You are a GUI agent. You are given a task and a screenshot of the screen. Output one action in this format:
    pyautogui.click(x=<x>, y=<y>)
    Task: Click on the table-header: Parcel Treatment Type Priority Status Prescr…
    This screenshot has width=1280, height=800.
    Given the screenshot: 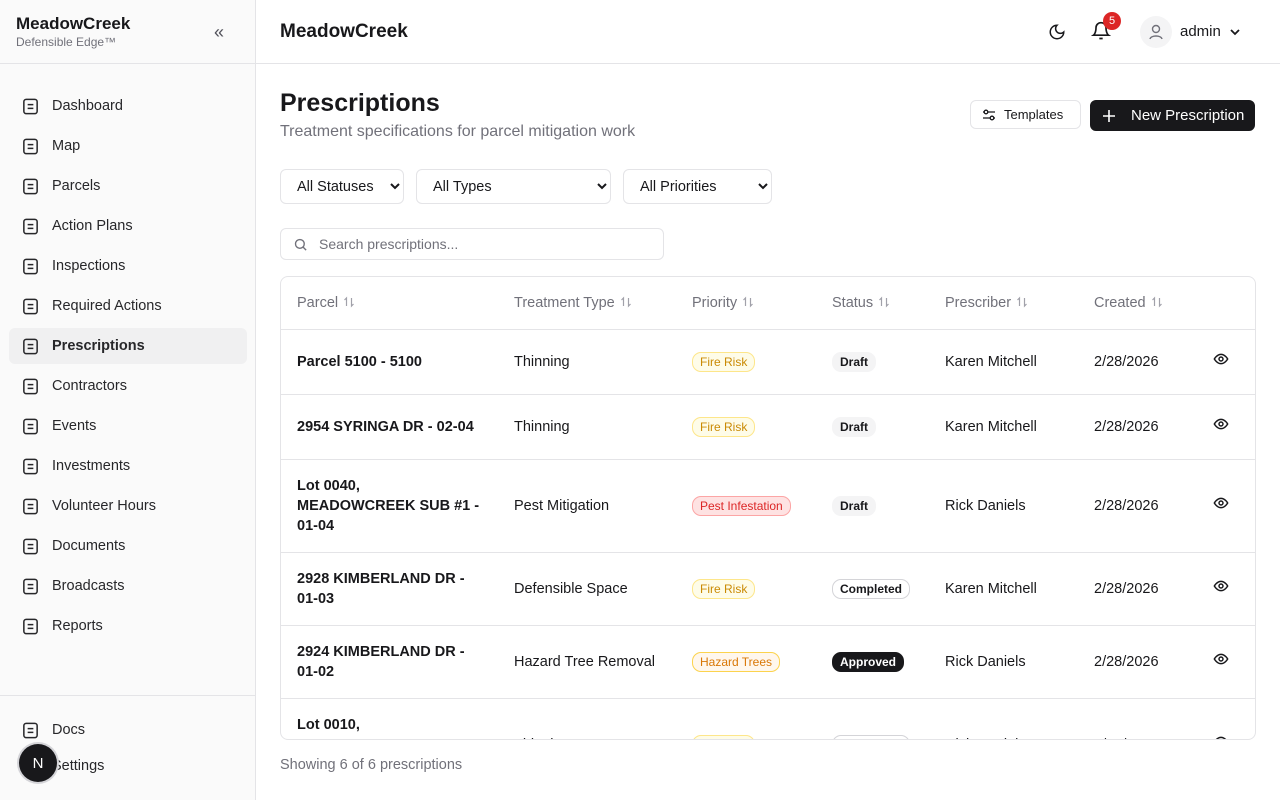 What is the action you would take?
    pyautogui.click(x=768, y=303)
    